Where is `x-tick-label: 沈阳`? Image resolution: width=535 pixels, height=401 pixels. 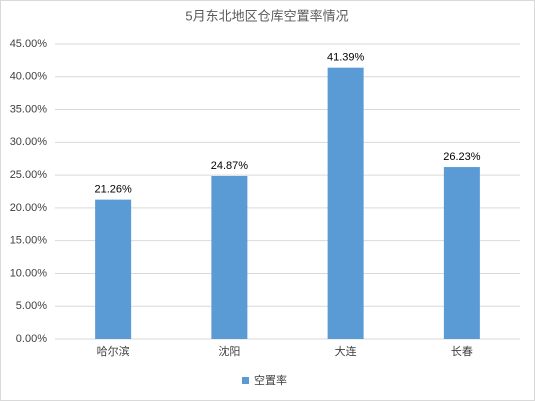
x-tick-label: 沈阳 is located at coordinates (229, 351).